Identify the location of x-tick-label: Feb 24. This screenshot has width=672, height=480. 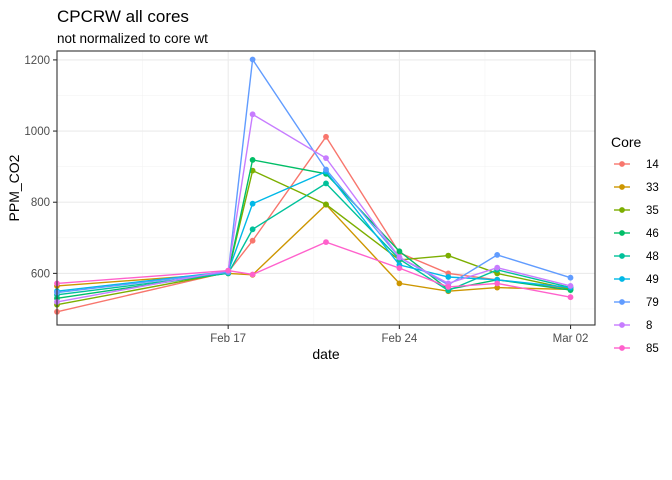
(399, 339).